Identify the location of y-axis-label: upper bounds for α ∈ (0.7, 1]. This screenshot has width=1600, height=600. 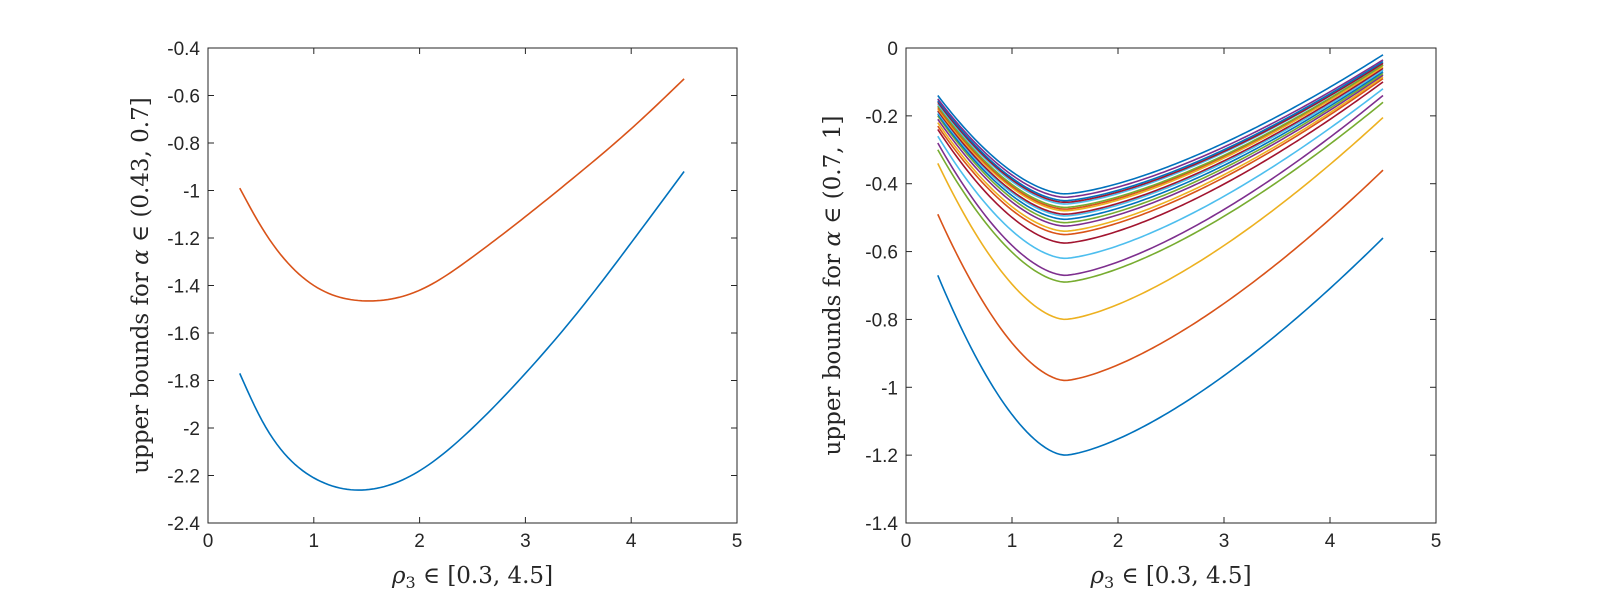
(833, 286).